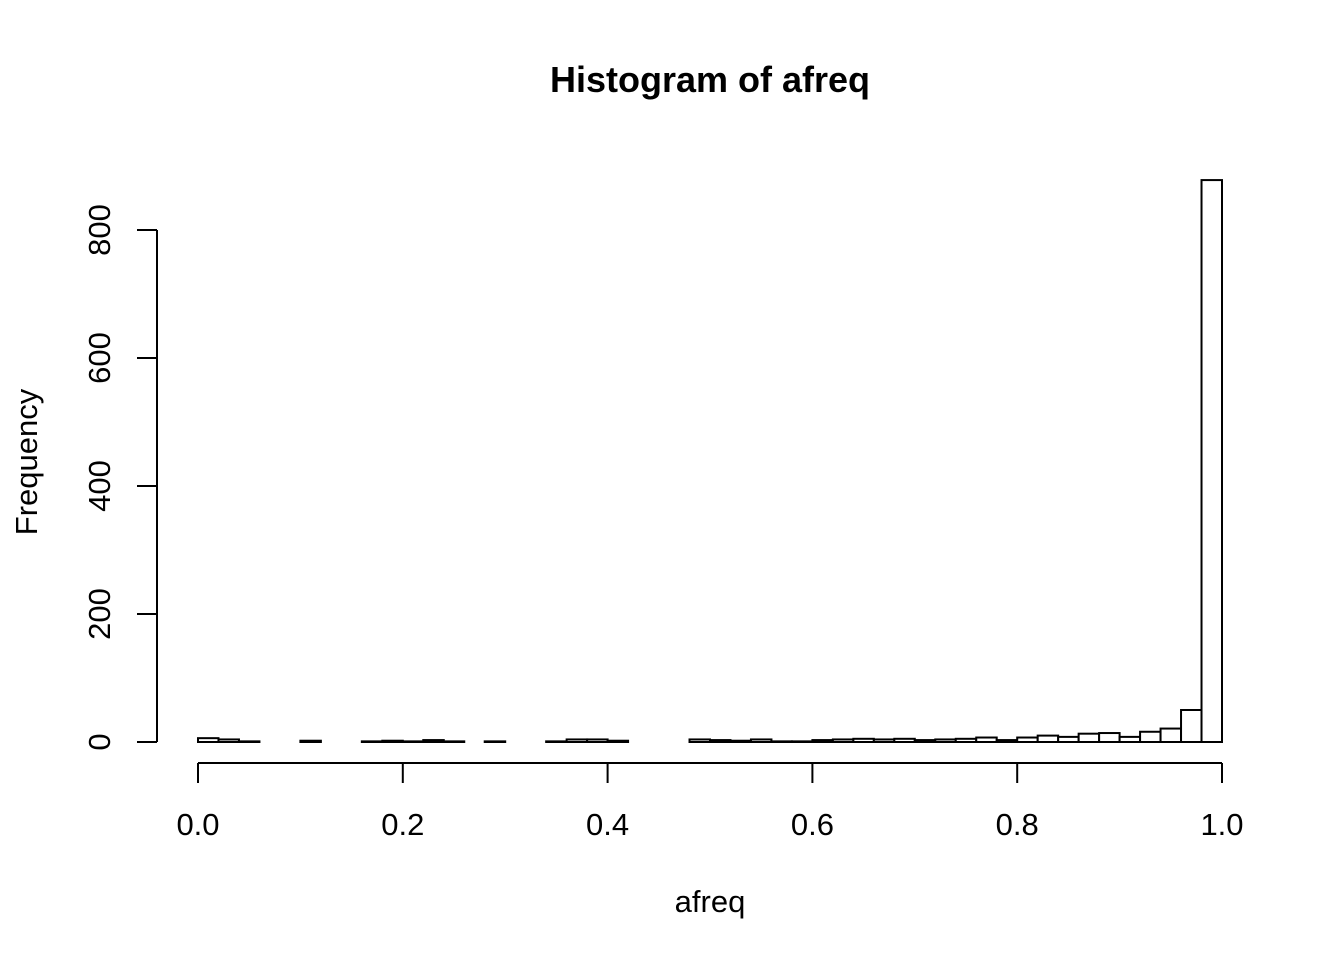  What do you see at coordinates (99, 358) in the screenshot?
I see `y-tick-label: 600` at bounding box center [99, 358].